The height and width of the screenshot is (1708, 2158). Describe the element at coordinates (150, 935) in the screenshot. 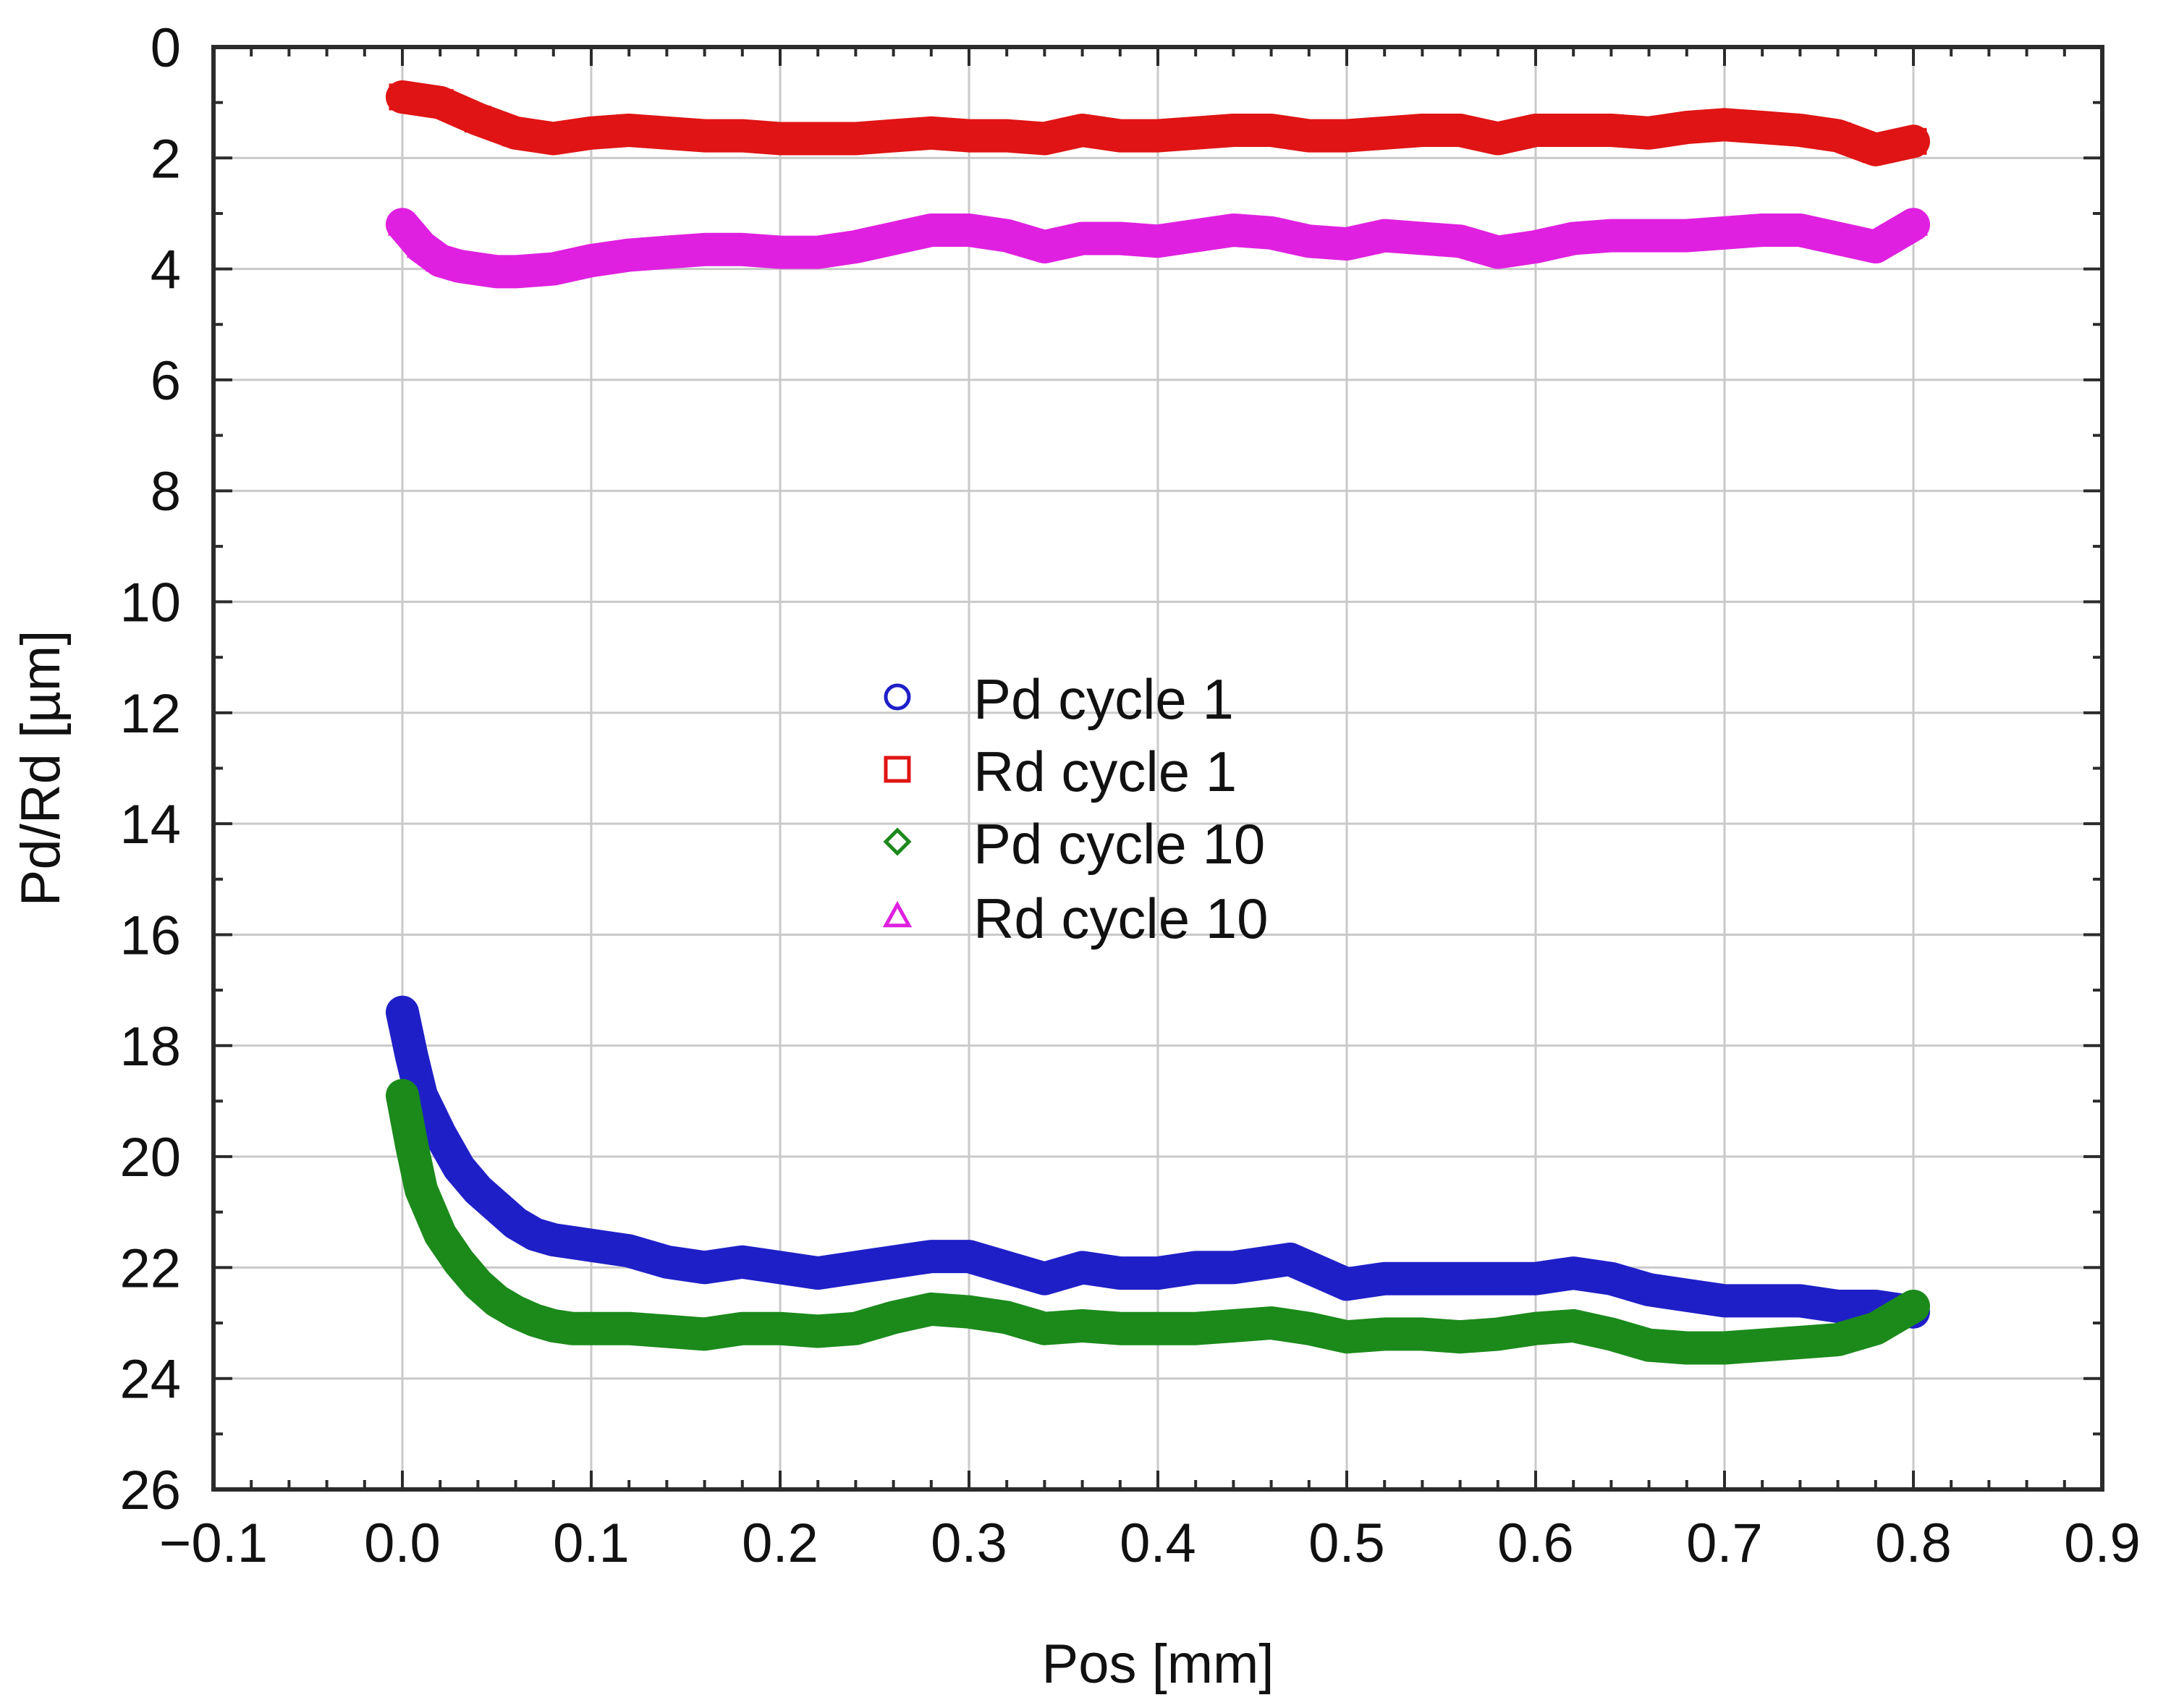

I see `y-tick-label: 16` at that location.